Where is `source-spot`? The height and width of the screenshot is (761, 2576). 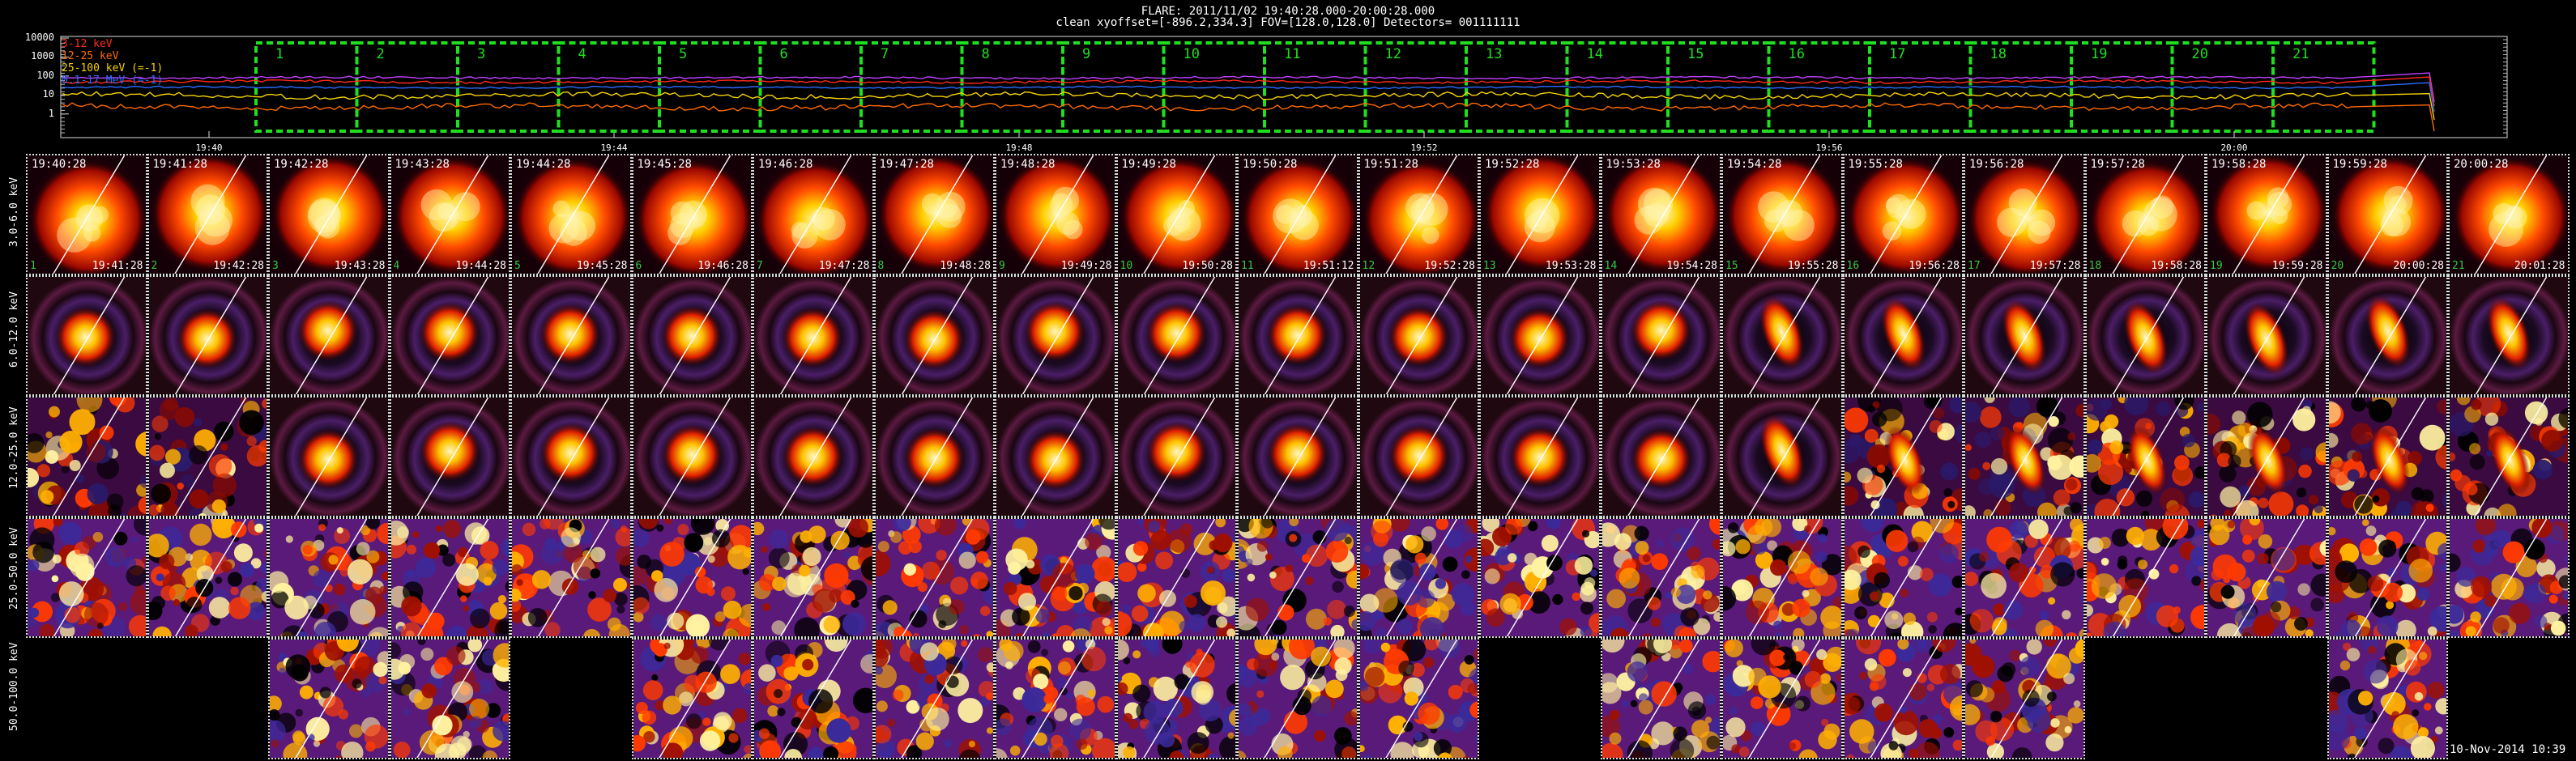 source-spot is located at coordinates (813, 457).